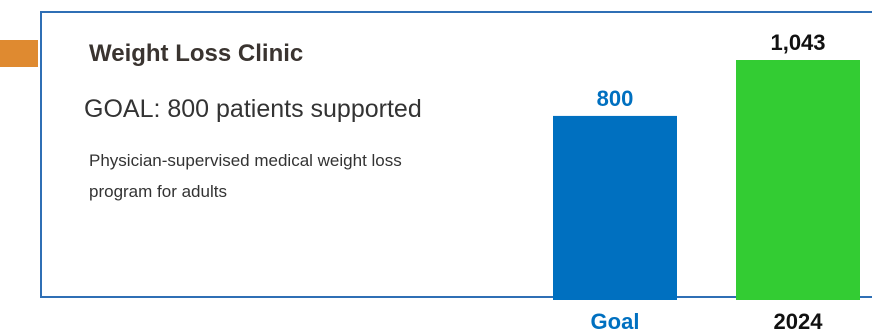  What do you see at coordinates (615, 208) in the screenshot?
I see `bar-goal` at bounding box center [615, 208].